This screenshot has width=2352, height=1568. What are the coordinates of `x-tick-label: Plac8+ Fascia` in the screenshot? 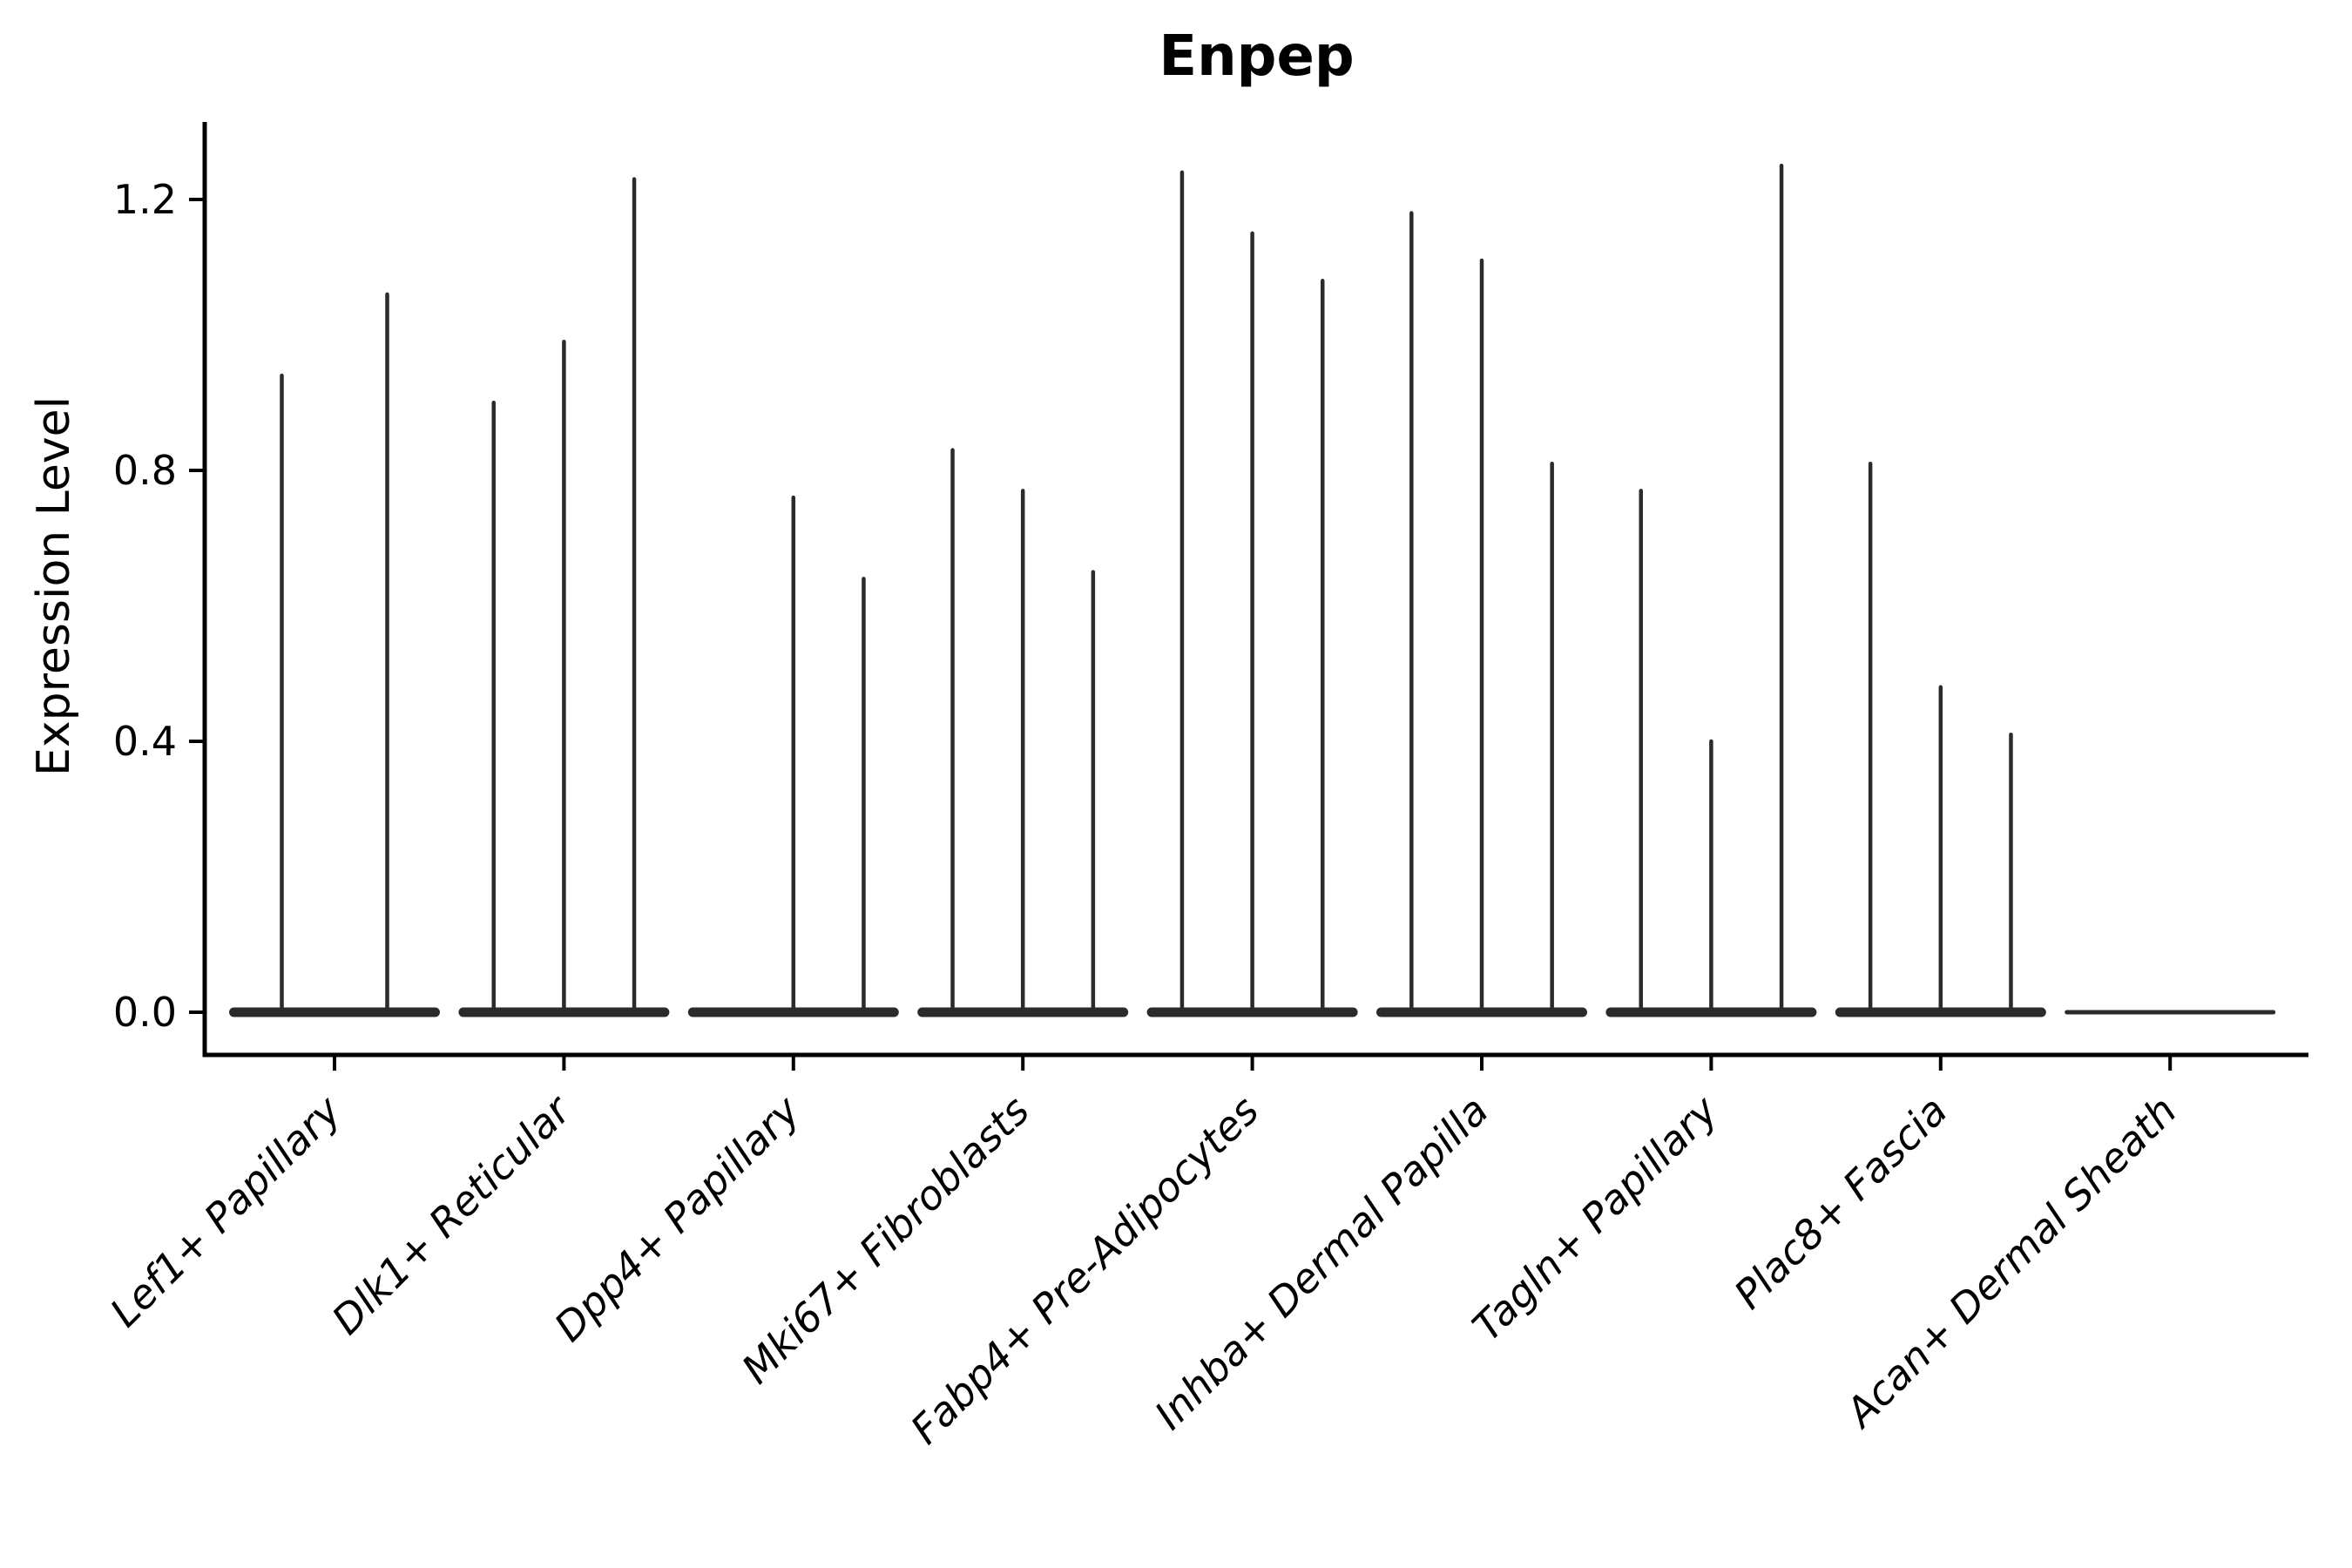 It's located at (1841, 1202).